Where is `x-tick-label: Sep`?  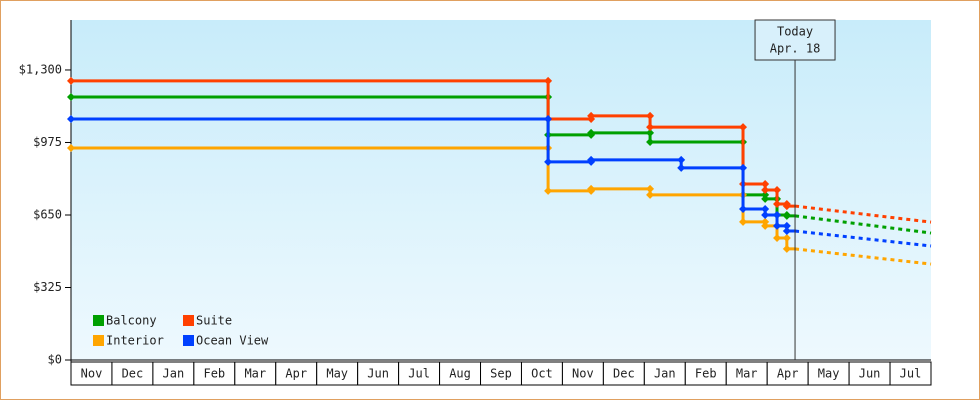
x-tick-label: Sep is located at coordinates (501, 374).